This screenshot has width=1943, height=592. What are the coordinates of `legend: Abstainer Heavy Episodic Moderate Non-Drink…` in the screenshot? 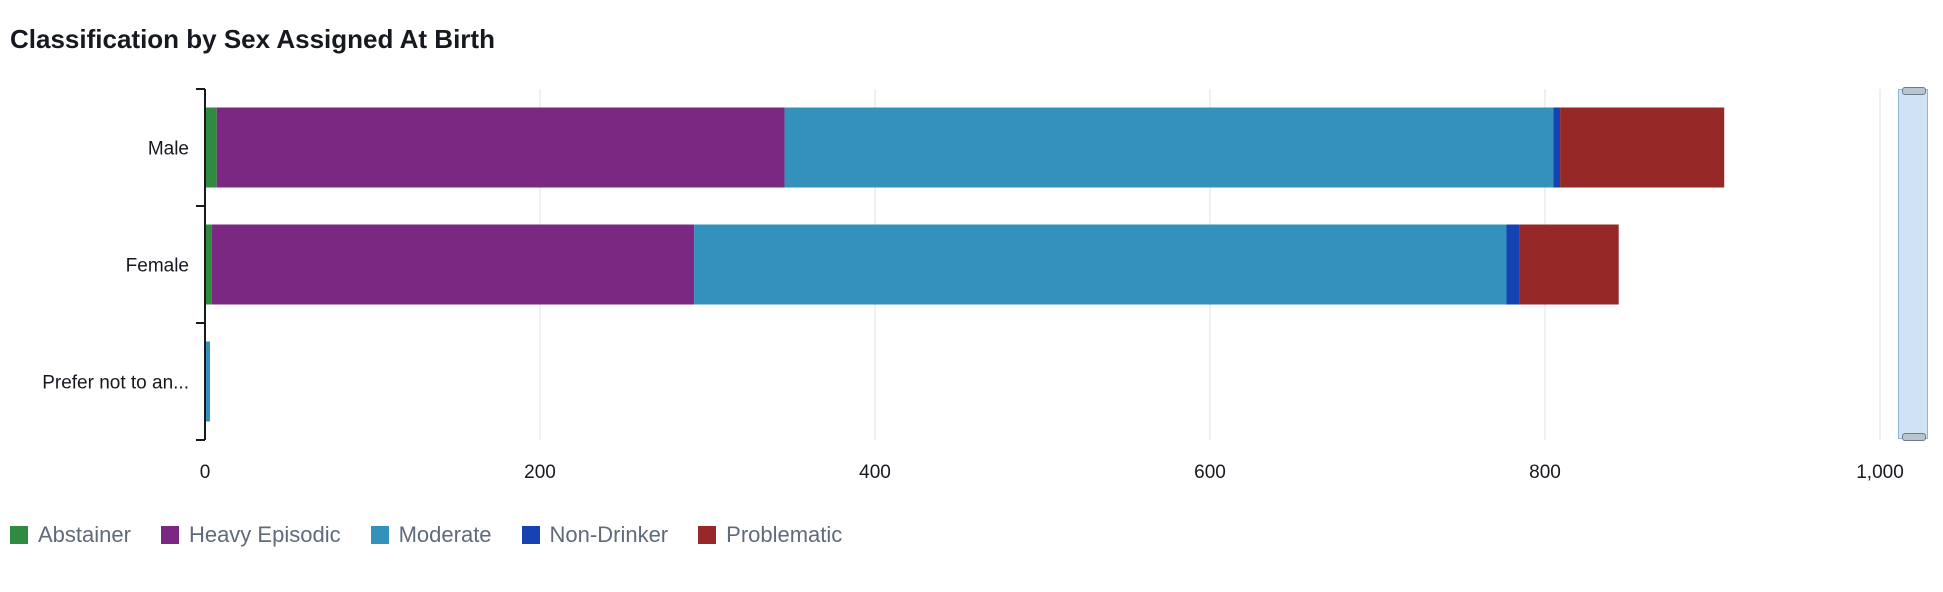 It's located at (441, 535).